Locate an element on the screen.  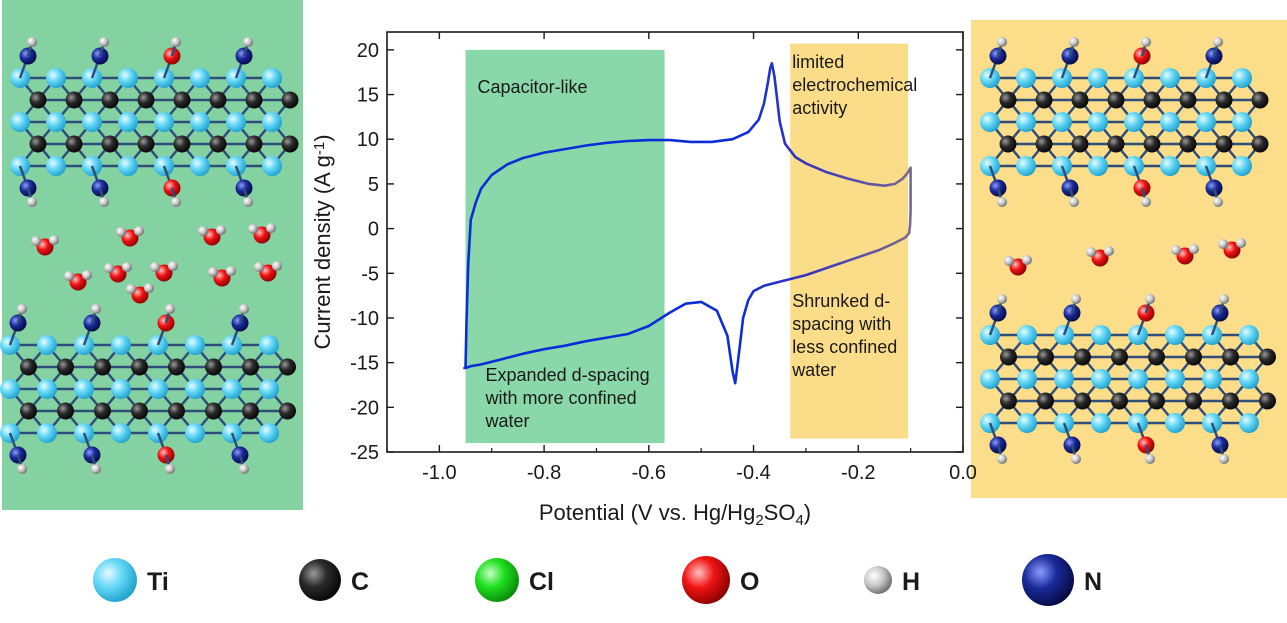
x-tick-label: 0.0 is located at coordinates (963, 473).